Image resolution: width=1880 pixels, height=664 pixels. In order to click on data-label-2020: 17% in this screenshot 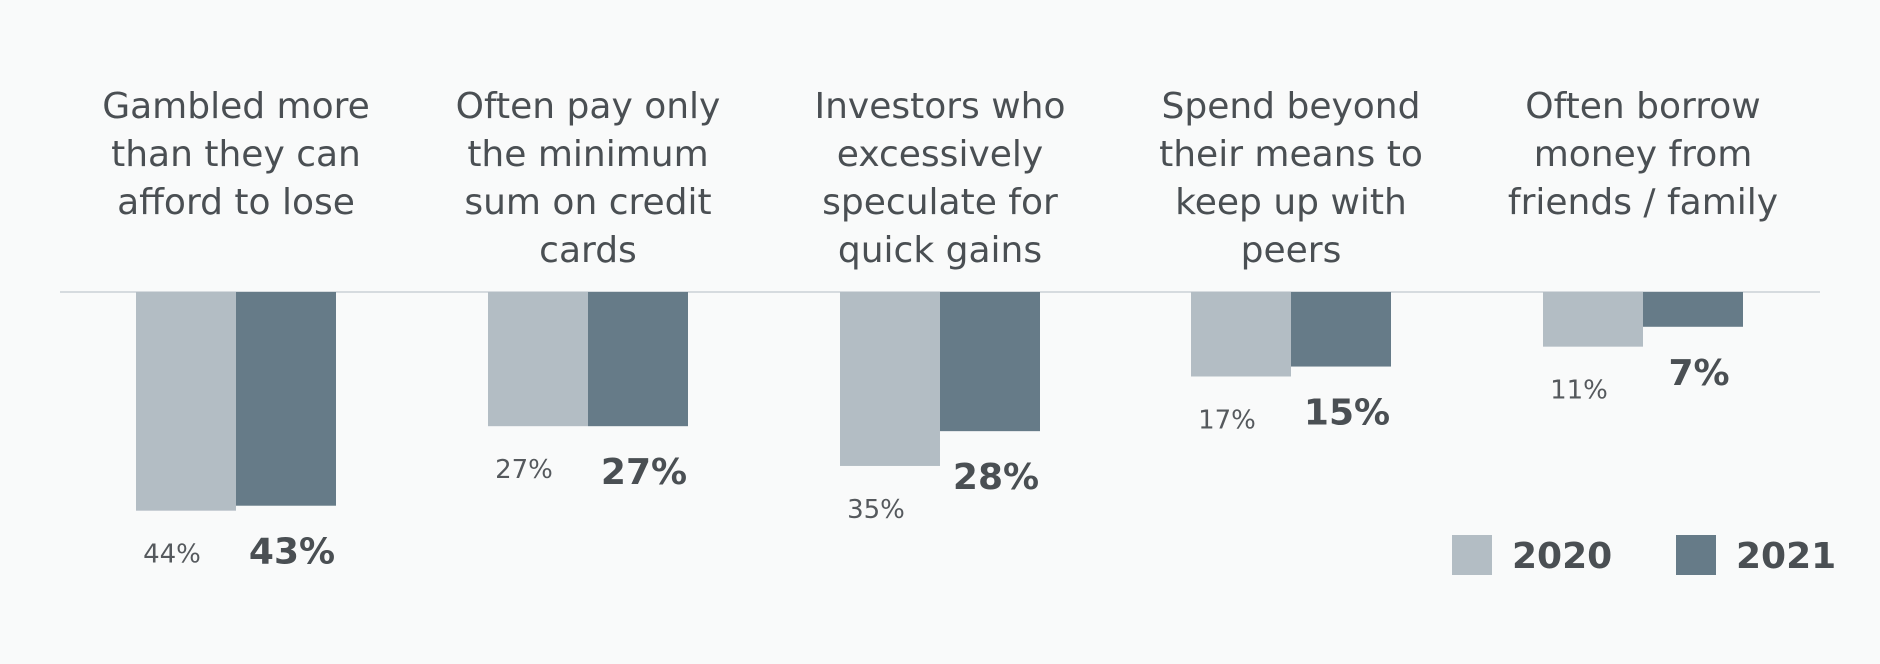, I will do `click(1227, 420)`.